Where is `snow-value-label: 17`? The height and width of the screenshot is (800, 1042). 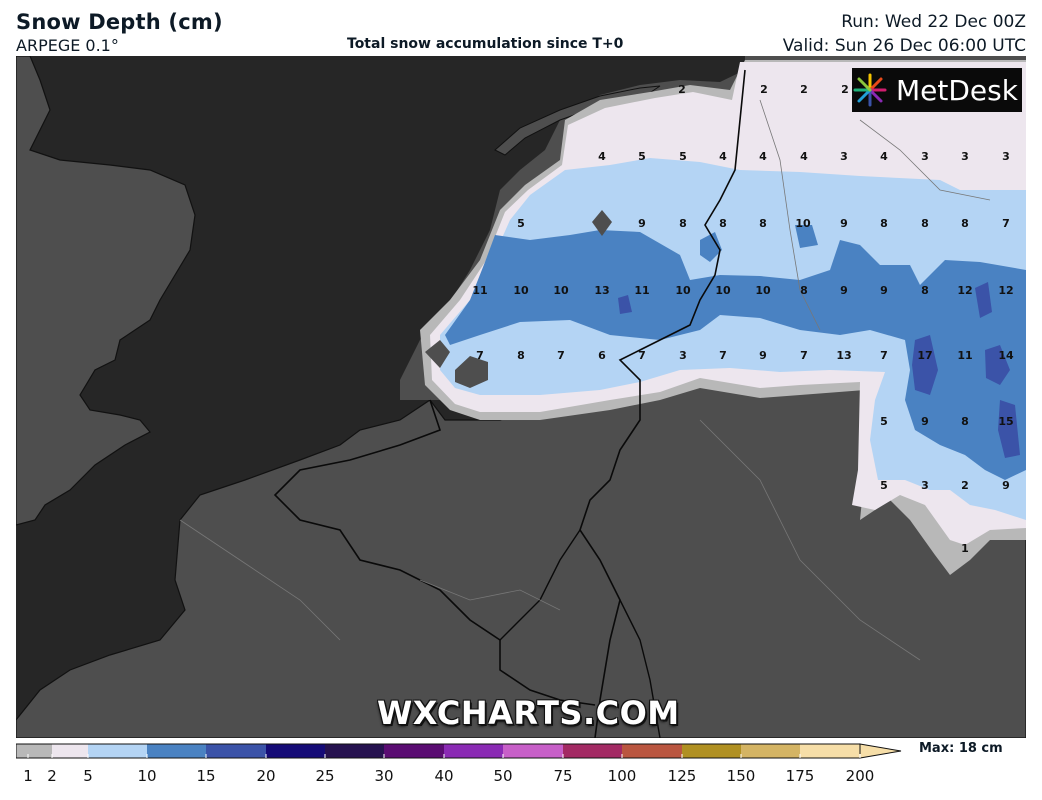 snow-value-label: 17 is located at coordinates (924, 355).